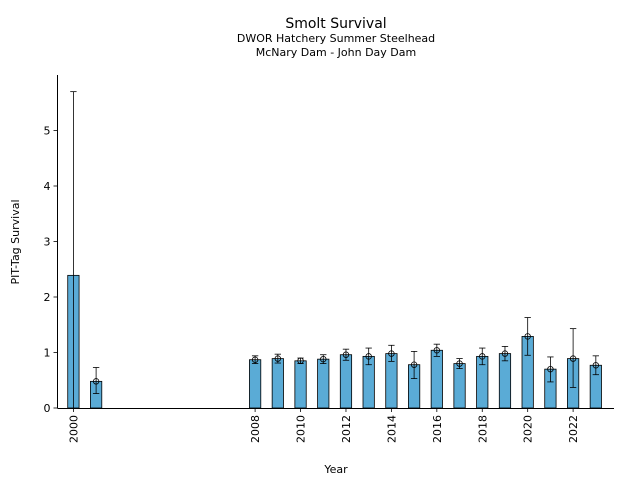 The height and width of the screenshot is (480, 640). What do you see at coordinates (323, 383) in the screenshot?
I see `bar-2011` at bounding box center [323, 383].